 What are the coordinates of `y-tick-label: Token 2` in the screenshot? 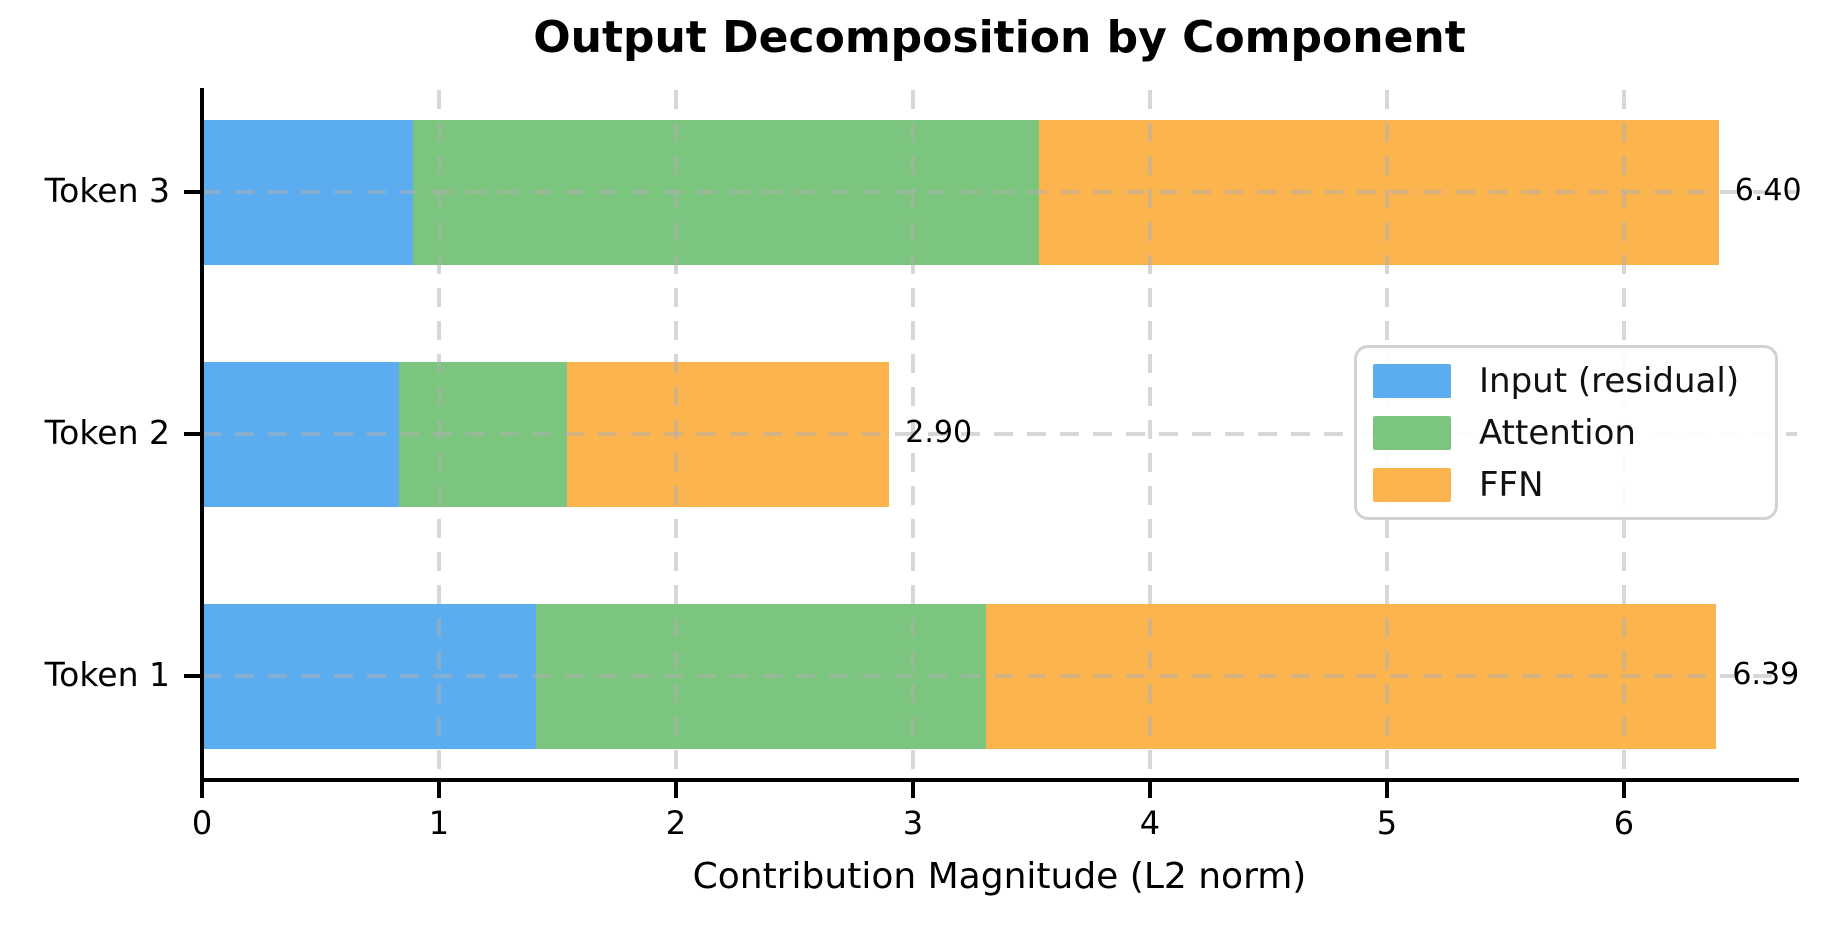 It's located at (107, 432).